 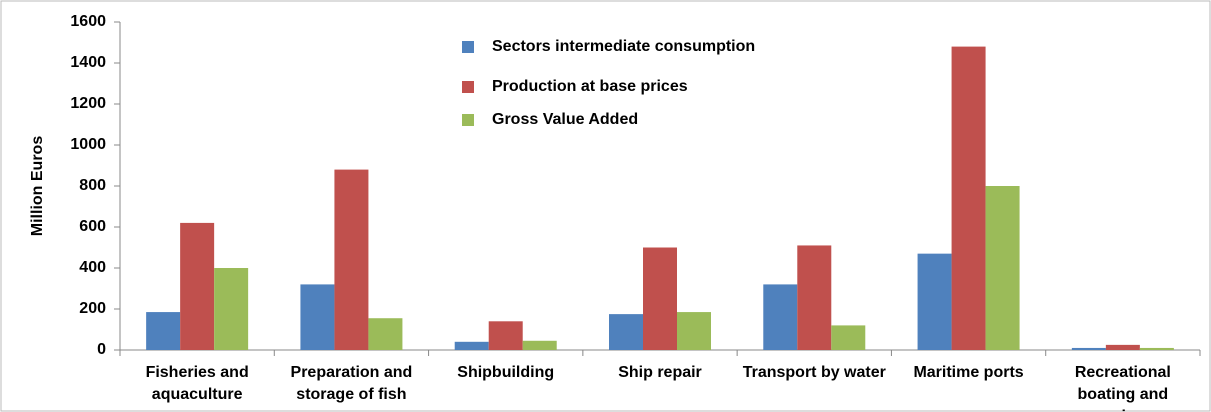 What do you see at coordinates (1122, 388) in the screenshot?
I see `x-tick-label: Recreational boating and marinas` at bounding box center [1122, 388].